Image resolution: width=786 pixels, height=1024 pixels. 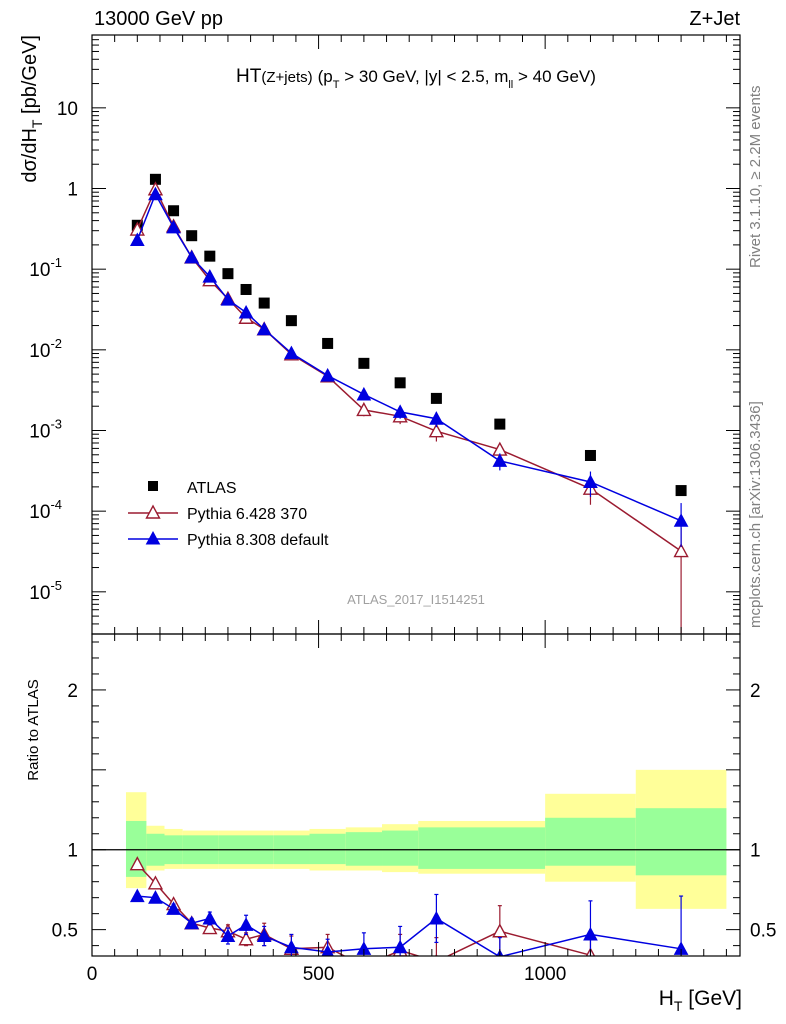 I want to click on main-y-tick-label: 10⁻³, so click(x=45, y=429).